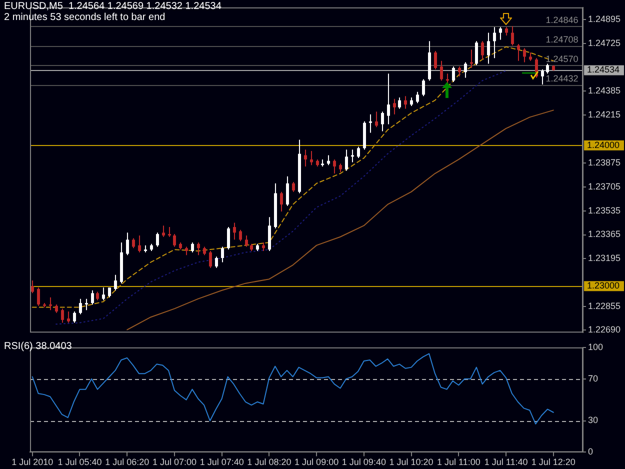 This screenshot has height=469, width=625. What do you see at coordinates (85, 17) in the screenshot?
I see `text: 2 minutes 53 seconds left to bar end` at bounding box center [85, 17].